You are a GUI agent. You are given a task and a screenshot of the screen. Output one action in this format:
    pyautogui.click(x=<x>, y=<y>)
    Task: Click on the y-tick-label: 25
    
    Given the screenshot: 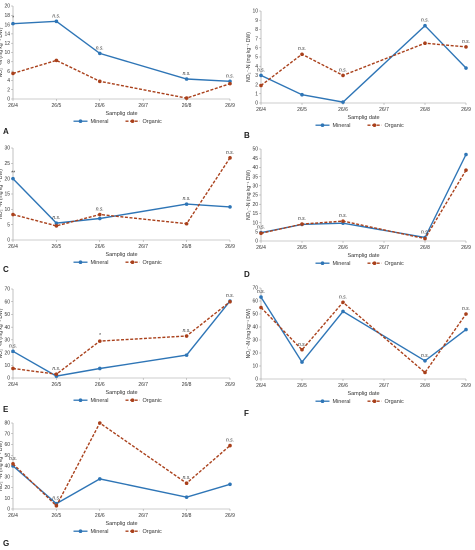 What is the action you would take?
    pyautogui.click(x=7, y=164)
    